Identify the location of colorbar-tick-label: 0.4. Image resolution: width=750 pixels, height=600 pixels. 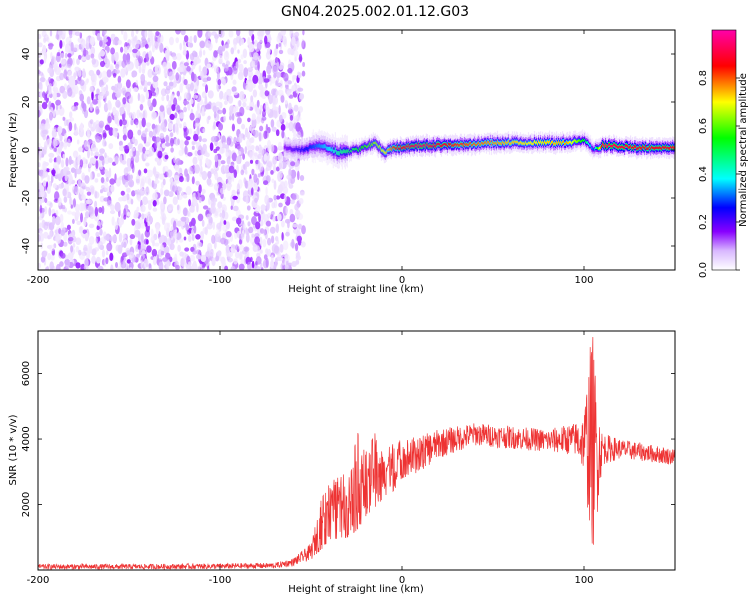
(703, 174).